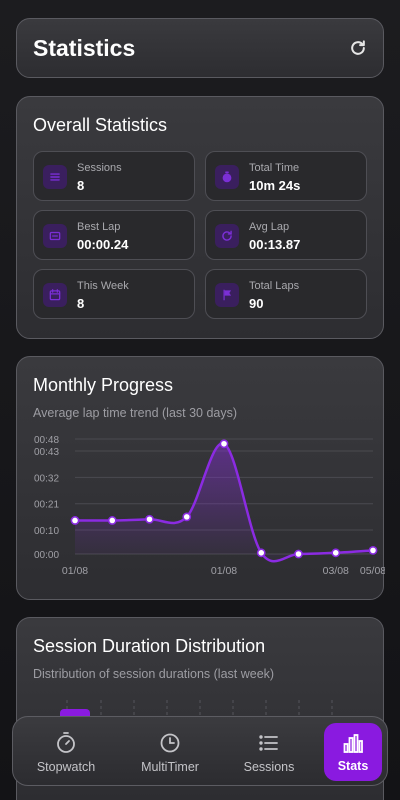  I want to click on nav-label: MultiTimer, so click(170, 766).